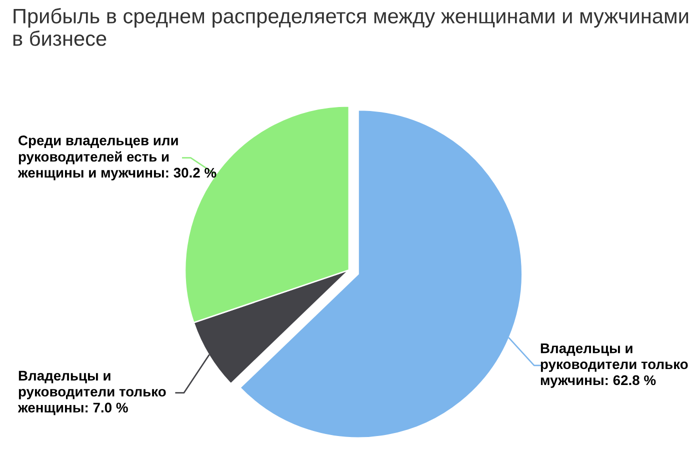  What do you see at coordinates (614, 366) in the screenshot?
I see `slice-label: Владельцы и руководители только мужчины: 62.8 %` at bounding box center [614, 366].